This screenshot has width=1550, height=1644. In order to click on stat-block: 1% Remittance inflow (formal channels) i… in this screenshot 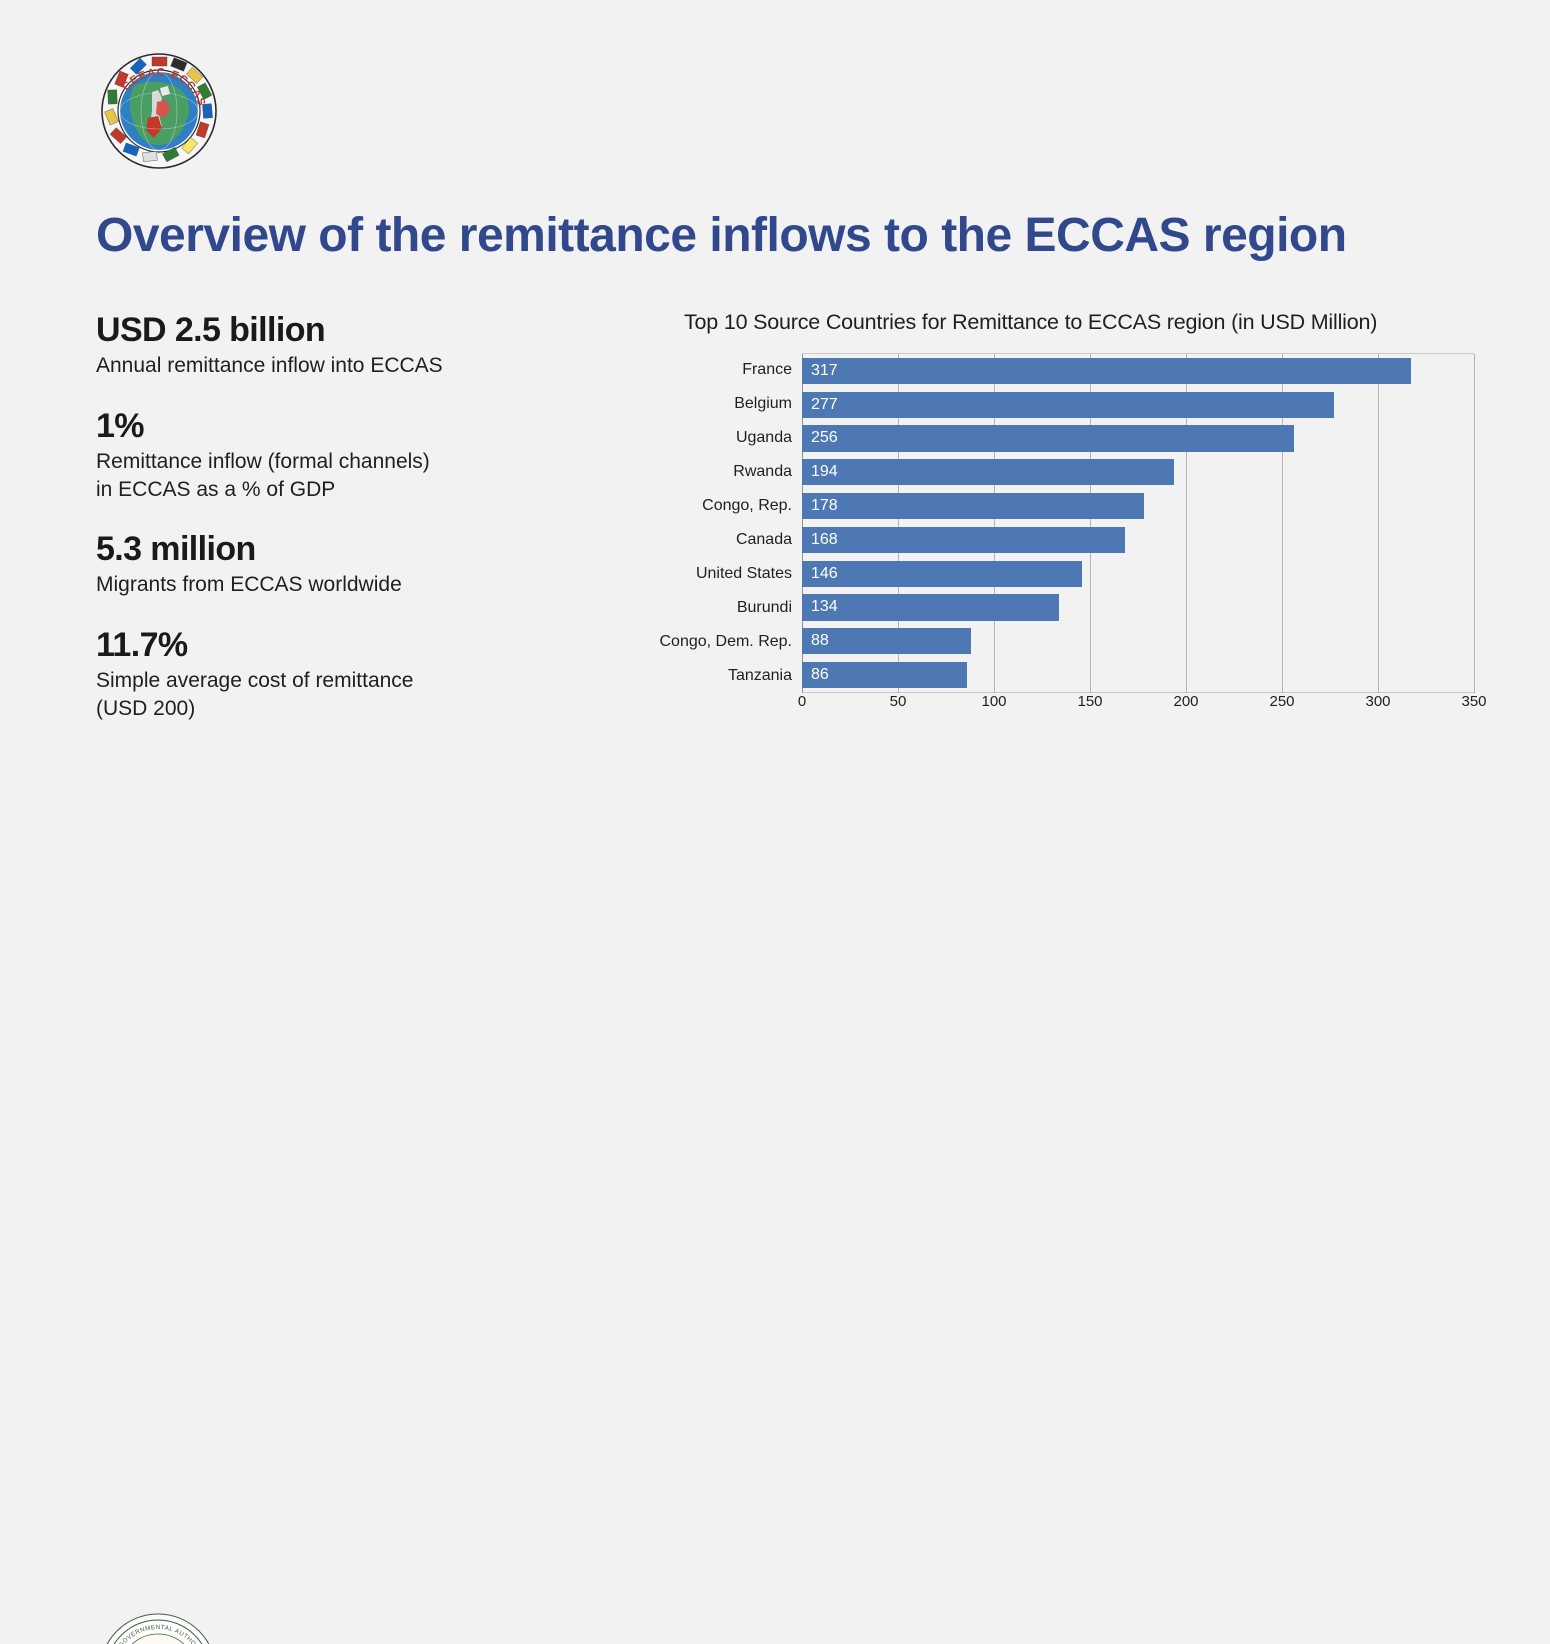, I will do `click(366, 455)`.